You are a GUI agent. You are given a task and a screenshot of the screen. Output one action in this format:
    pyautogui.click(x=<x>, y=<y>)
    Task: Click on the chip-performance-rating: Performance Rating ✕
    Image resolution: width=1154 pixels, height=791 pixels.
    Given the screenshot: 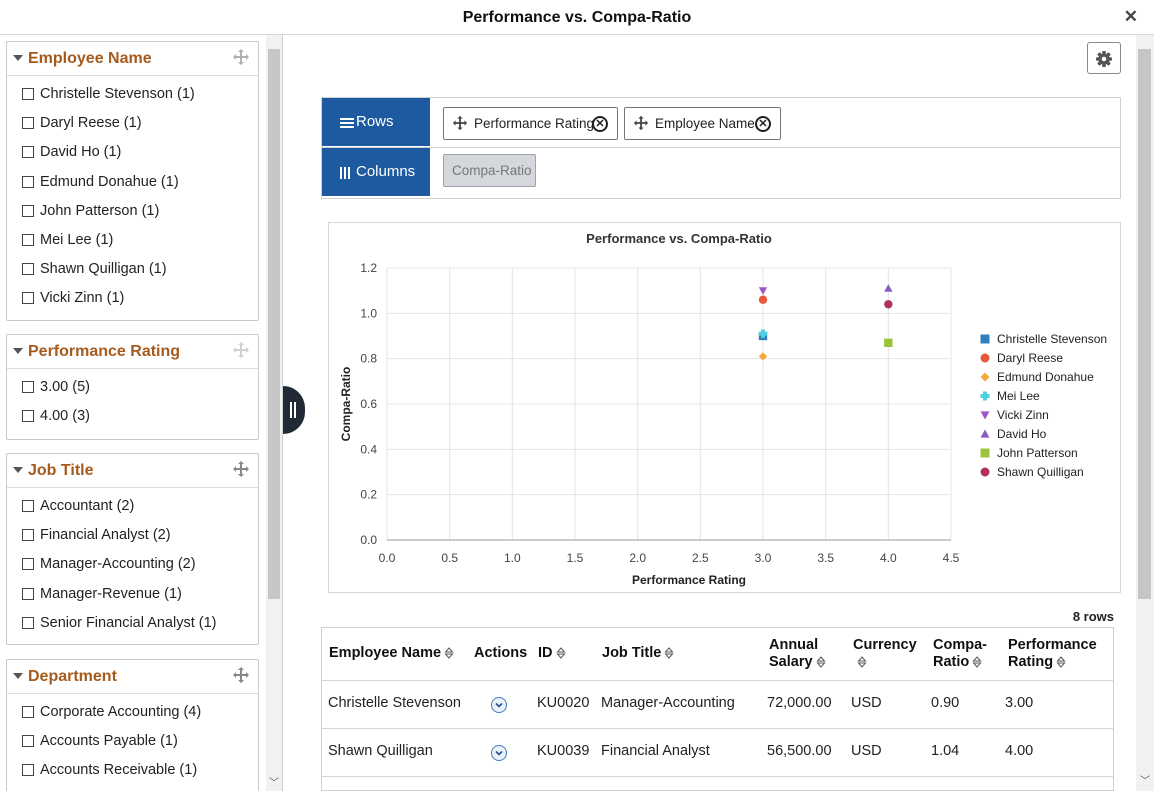 What is the action you would take?
    pyautogui.click(x=530, y=123)
    